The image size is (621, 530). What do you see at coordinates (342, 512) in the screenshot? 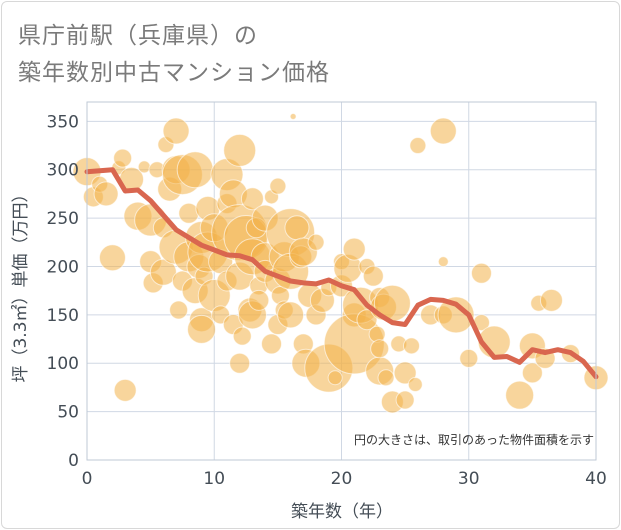
I see `x-axis-label: 築年数（年）` at bounding box center [342, 512].